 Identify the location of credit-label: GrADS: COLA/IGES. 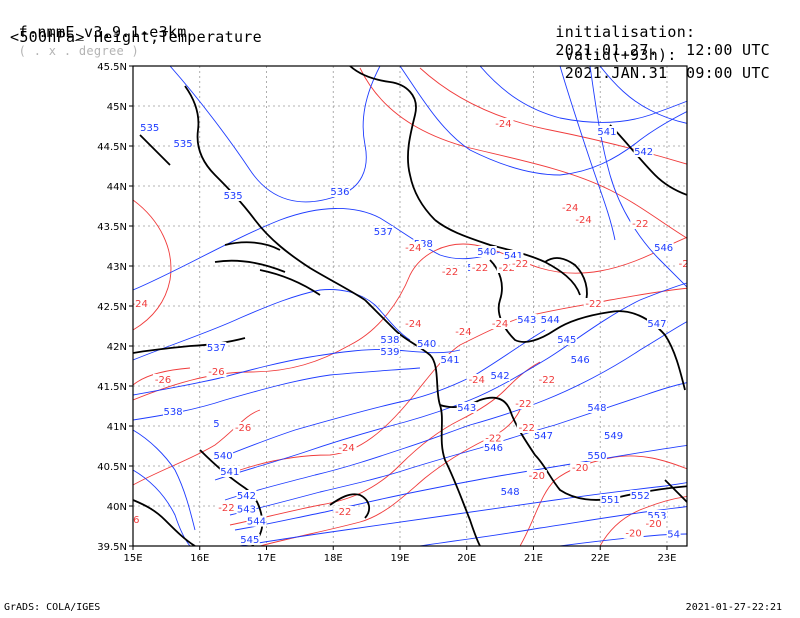
(52, 607).